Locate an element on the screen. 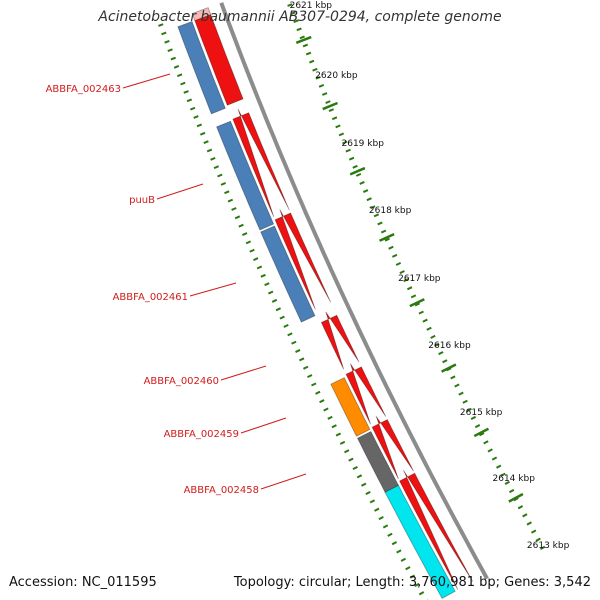 This screenshot has width=600, height=600. scale-tick-label: 2614 kbp is located at coordinates (514, 479).